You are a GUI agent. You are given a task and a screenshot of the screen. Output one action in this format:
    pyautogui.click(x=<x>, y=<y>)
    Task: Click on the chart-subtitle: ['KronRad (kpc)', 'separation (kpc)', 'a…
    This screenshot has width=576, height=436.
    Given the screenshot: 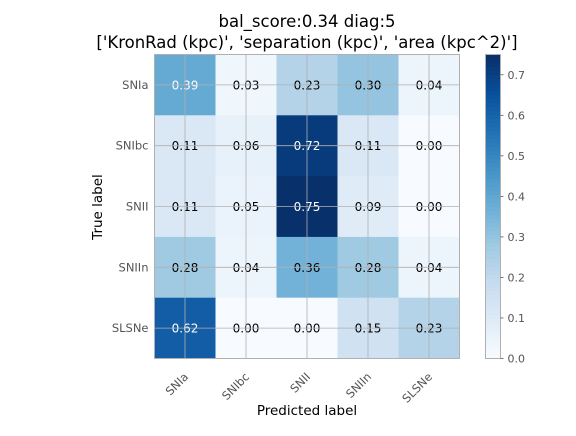 What is the action you would take?
    pyautogui.click(x=306, y=42)
    